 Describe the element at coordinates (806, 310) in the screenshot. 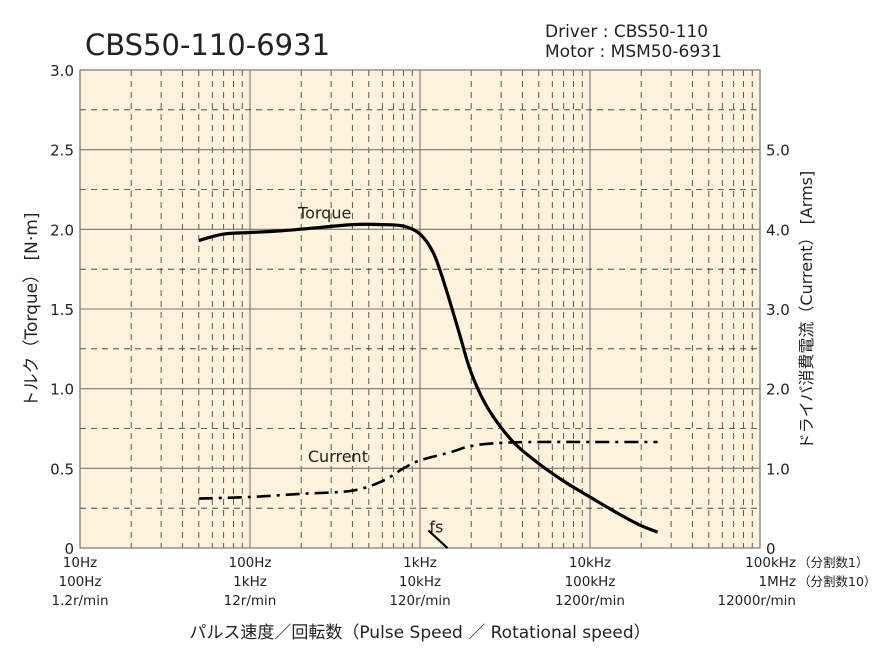

I see `y-axis-right-label: ドライバ消費電流（Current） [Arms]` at that location.